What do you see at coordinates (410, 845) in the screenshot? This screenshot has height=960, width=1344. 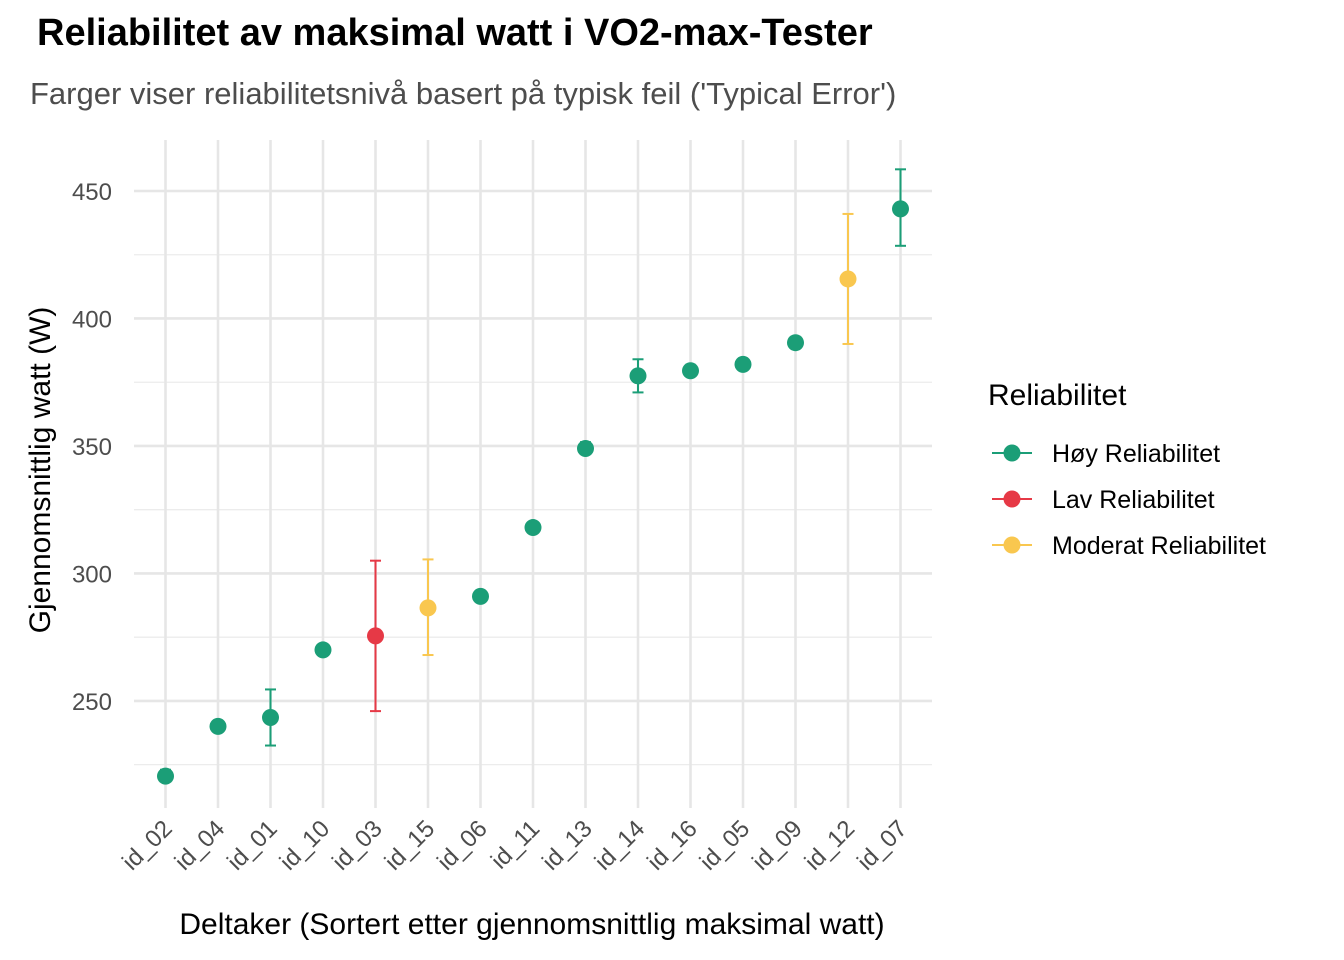 I see `x-tick-label: id_15` at bounding box center [410, 845].